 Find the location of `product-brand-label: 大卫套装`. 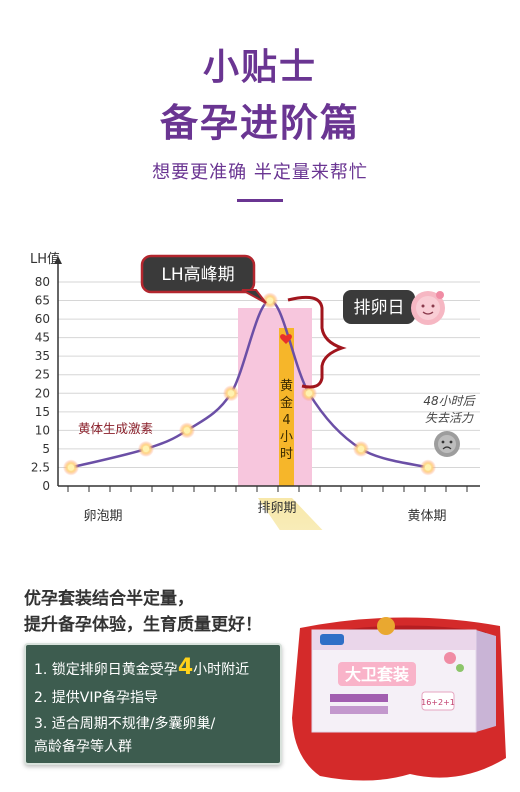

product-brand-label: 大卫套装 is located at coordinates (377, 674).